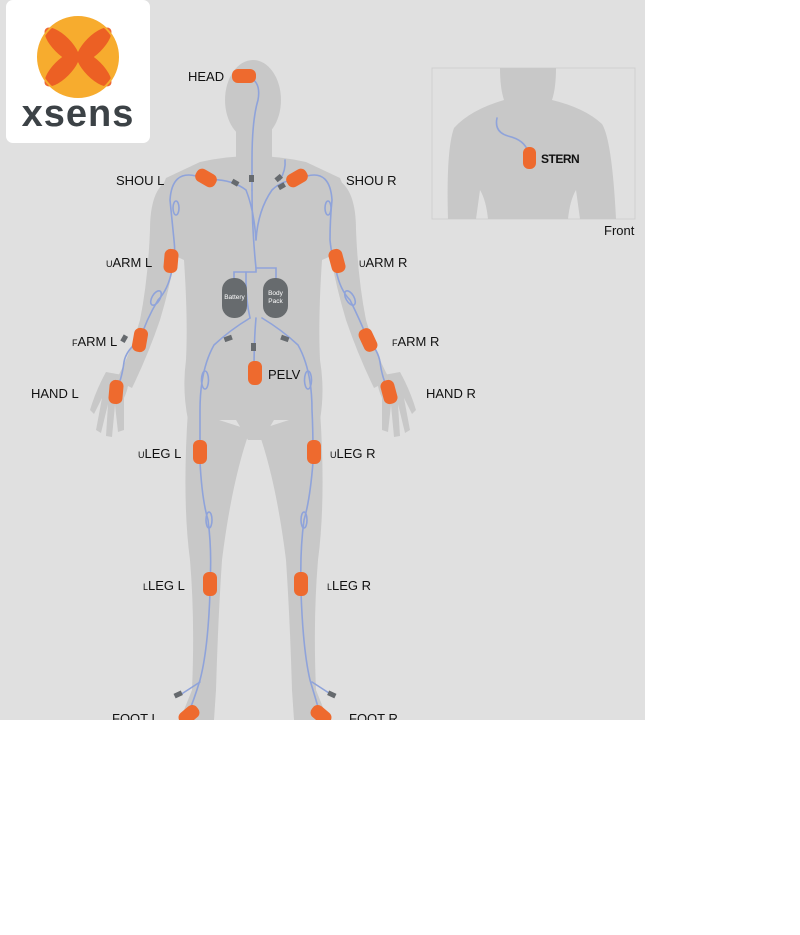 This screenshot has width=800, height=935. What do you see at coordinates (116, 392) in the screenshot?
I see `sensor-hand-left` at bounding box center [116, 392].